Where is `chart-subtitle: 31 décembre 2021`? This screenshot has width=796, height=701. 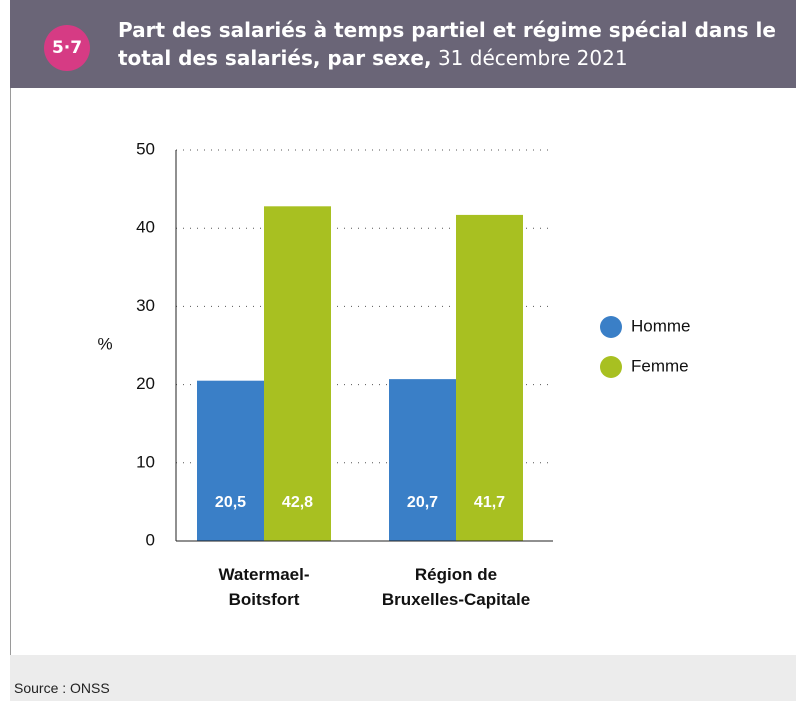 chart-subtitle: 31 décembre 2021 is located at coordinates (532, 58).